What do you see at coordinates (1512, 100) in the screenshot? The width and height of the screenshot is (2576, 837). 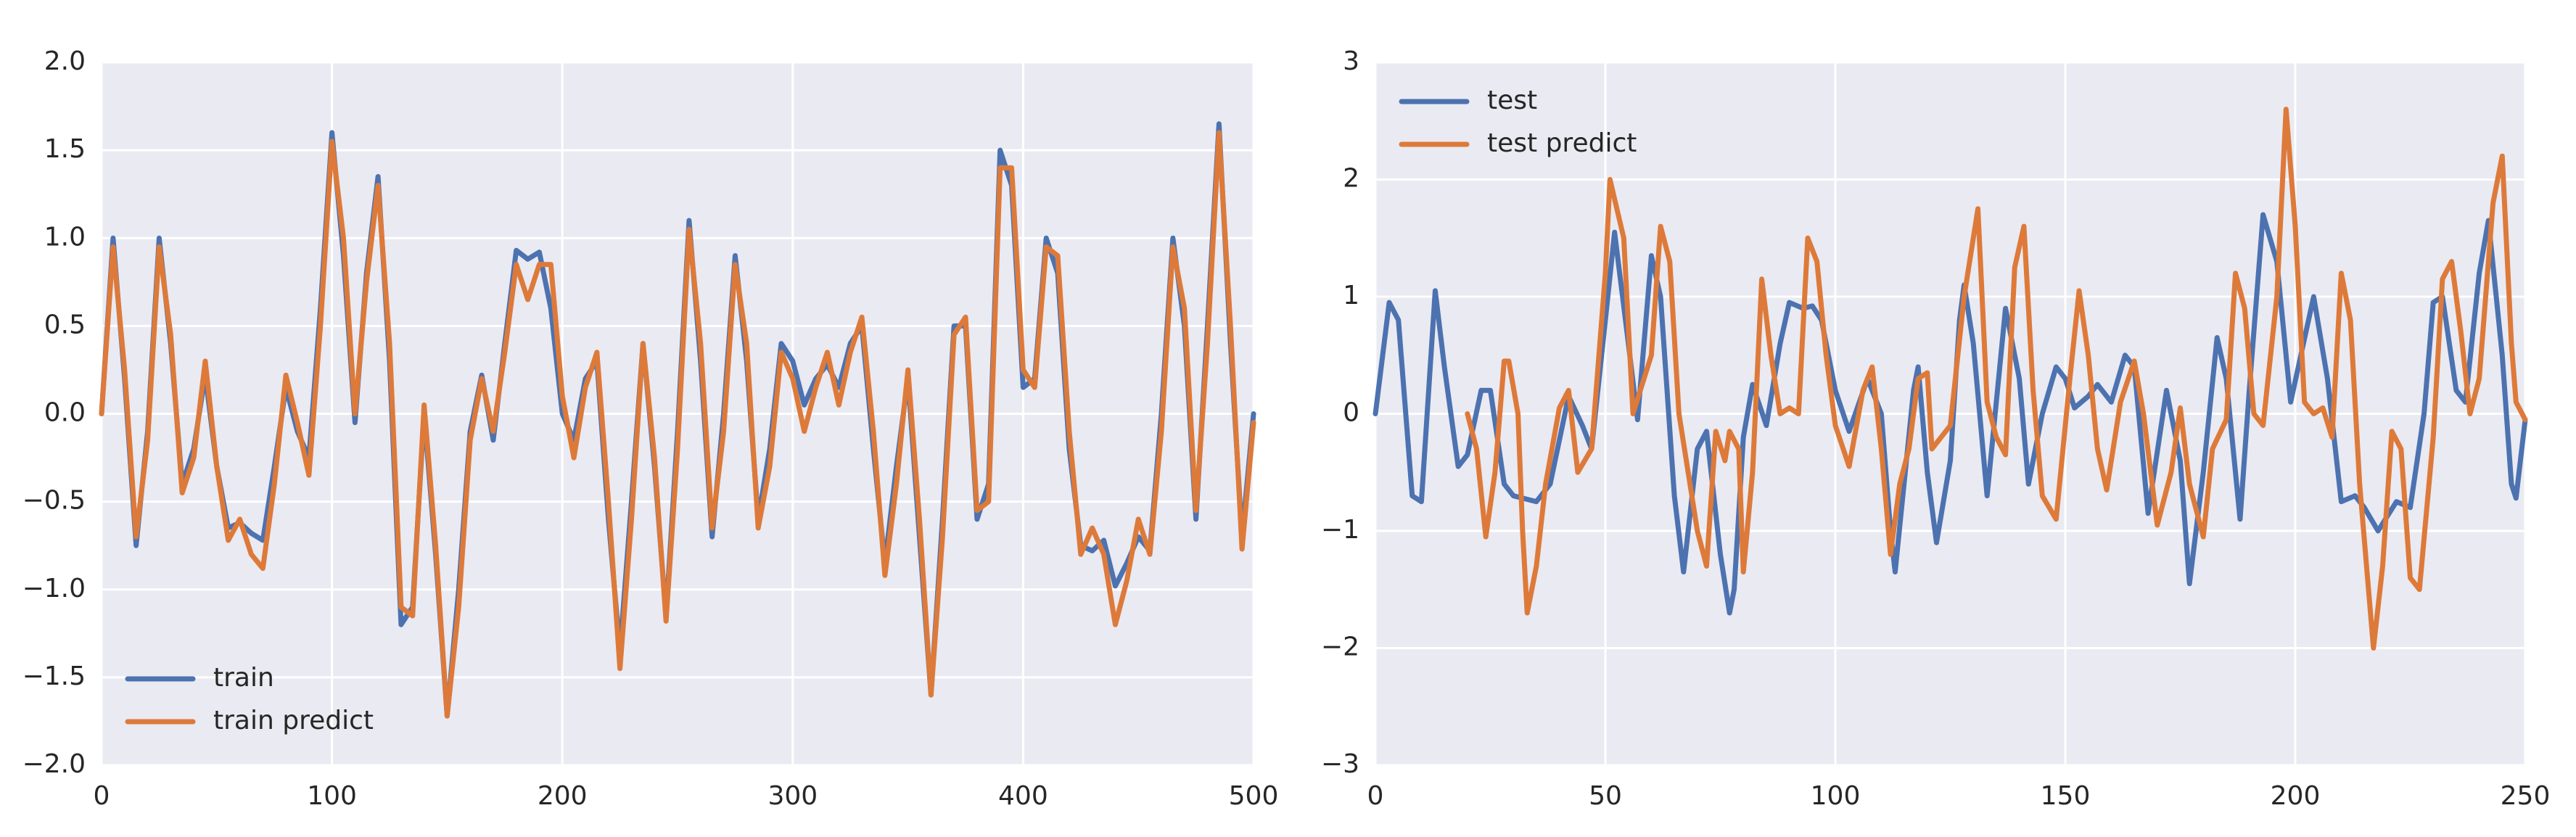 I see `legend-label: test` at bounding box center [1512, 100].